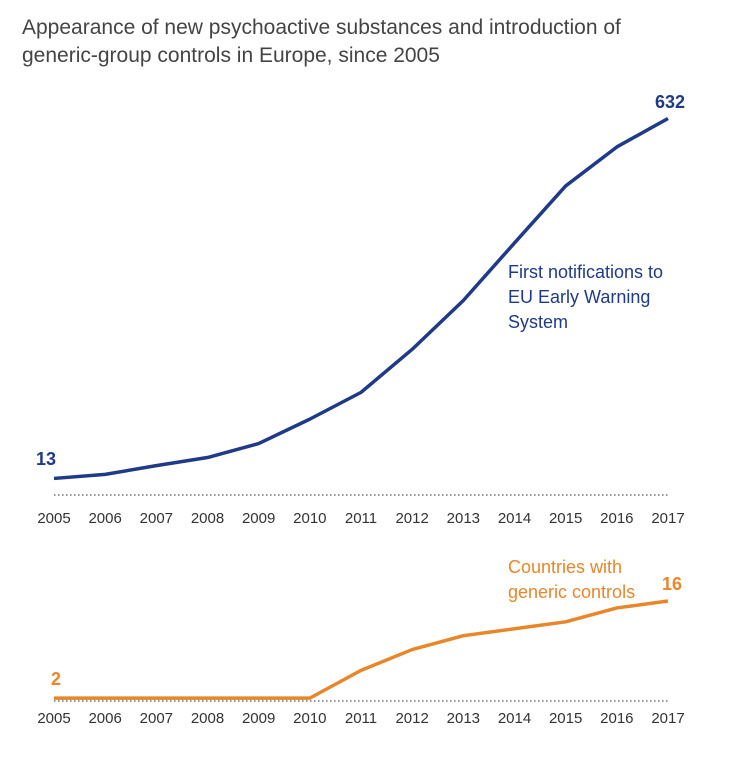 This screenshot has width=732, height=768. I want to click on line, so click(361, 649).